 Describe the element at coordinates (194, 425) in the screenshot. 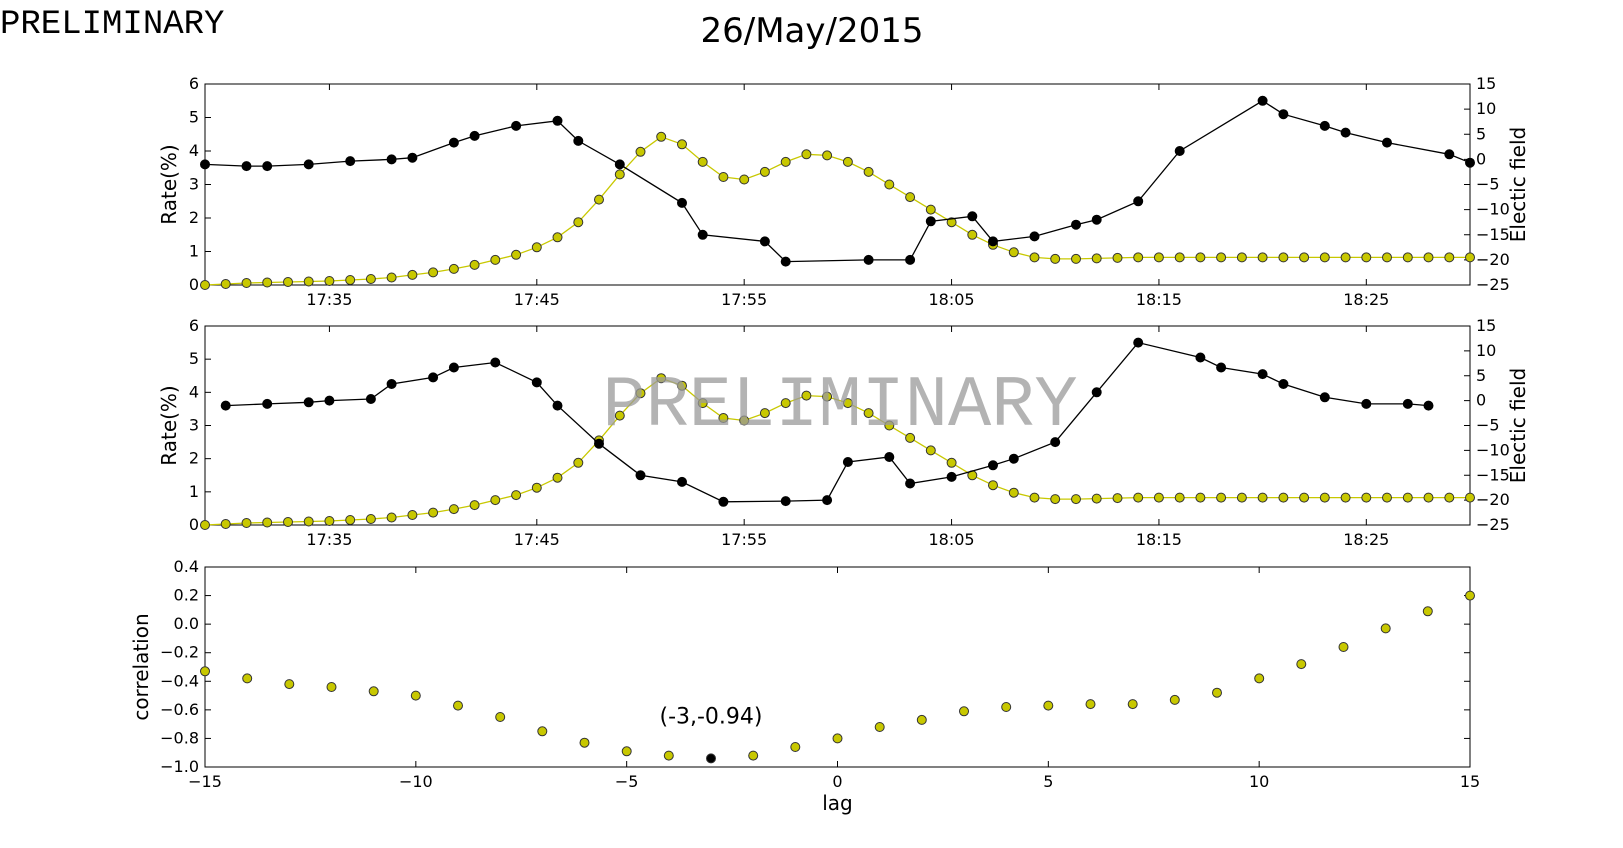

I see `y-tick-label: 3` at that location.